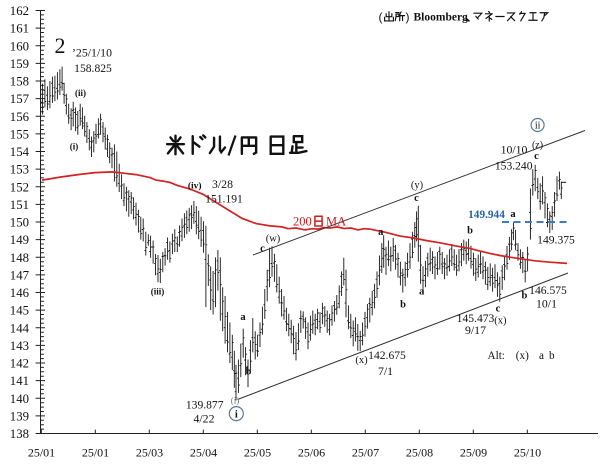 The width and height of the screenshot is (604, 466). Describe the element at coordinates (441, 18) in the screenshot. I see `svg-text: Bloomberg` at that location.